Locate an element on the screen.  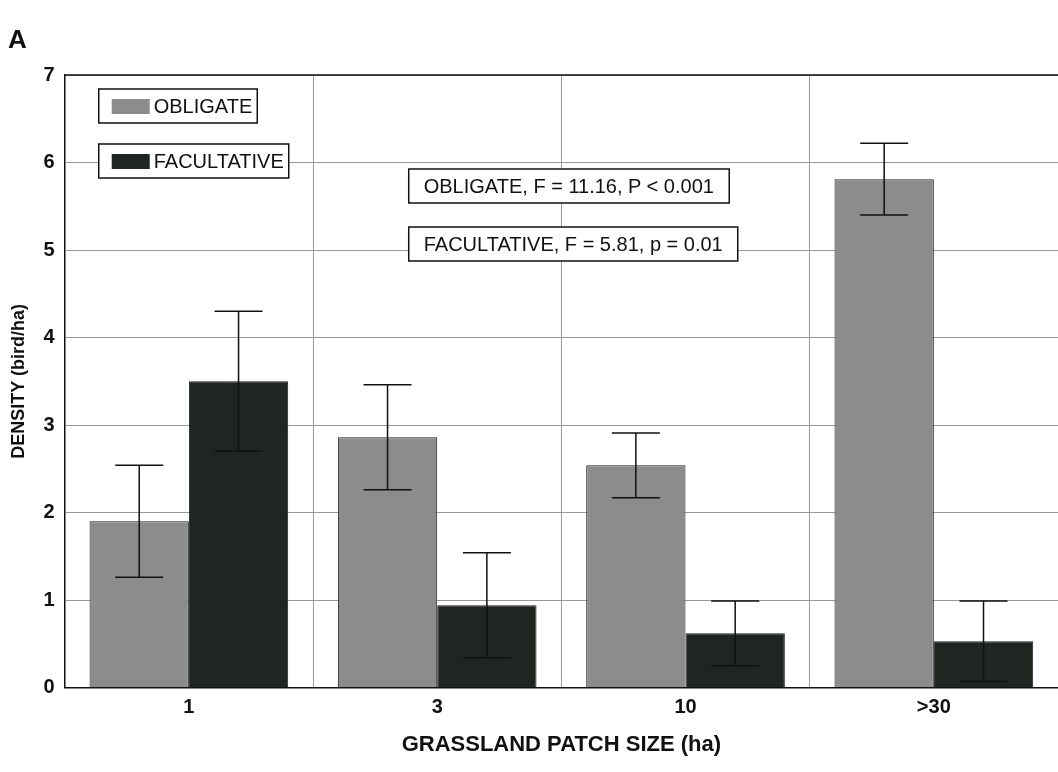
legend-label: OBLIGATE is located at coordinates (203, 105).